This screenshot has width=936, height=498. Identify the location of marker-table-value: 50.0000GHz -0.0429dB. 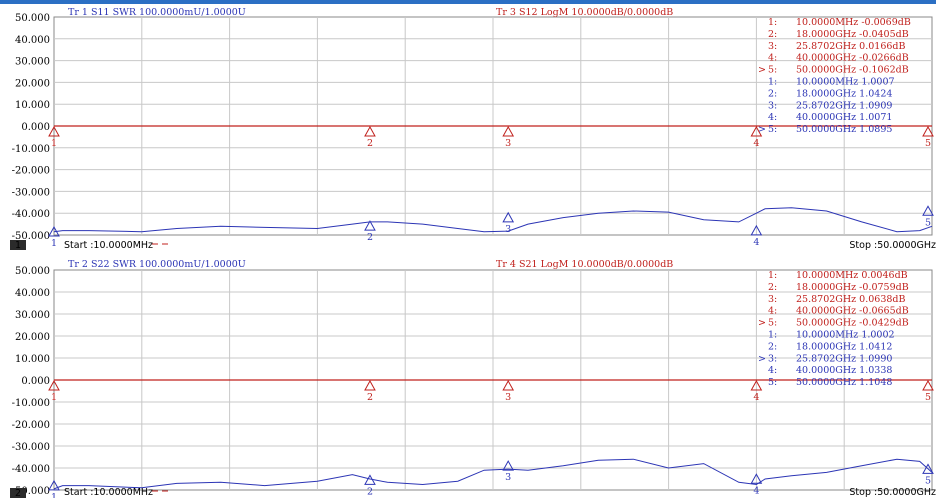
(852, 323).